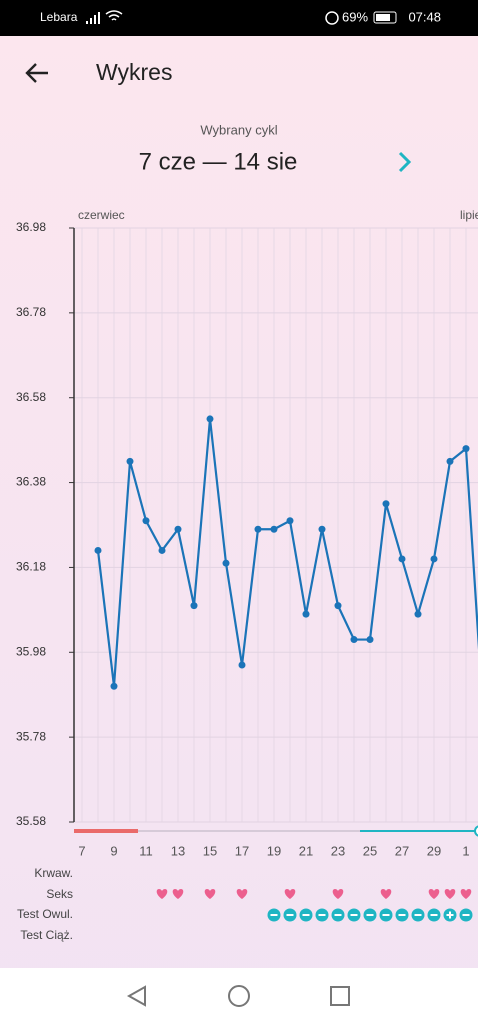 The image size is (478, 1024). I want to click on y-tick-label: 35.98, so click(31, 651).